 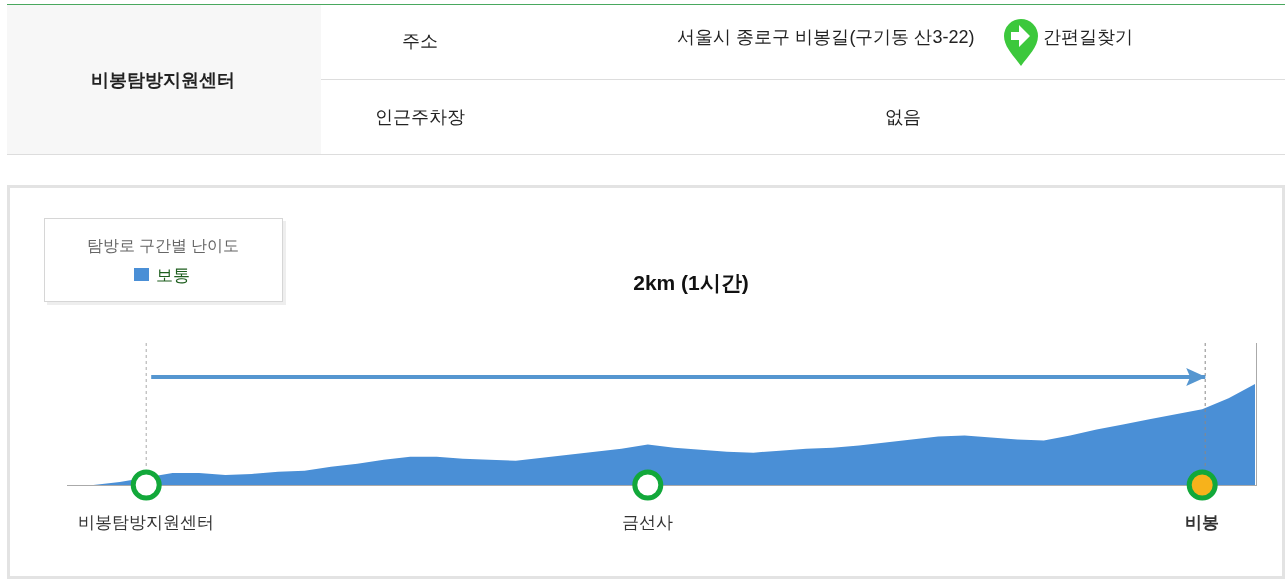 I want to click on x-tick-label: 비봉탐방지원센터, so click(x=146, y=522).